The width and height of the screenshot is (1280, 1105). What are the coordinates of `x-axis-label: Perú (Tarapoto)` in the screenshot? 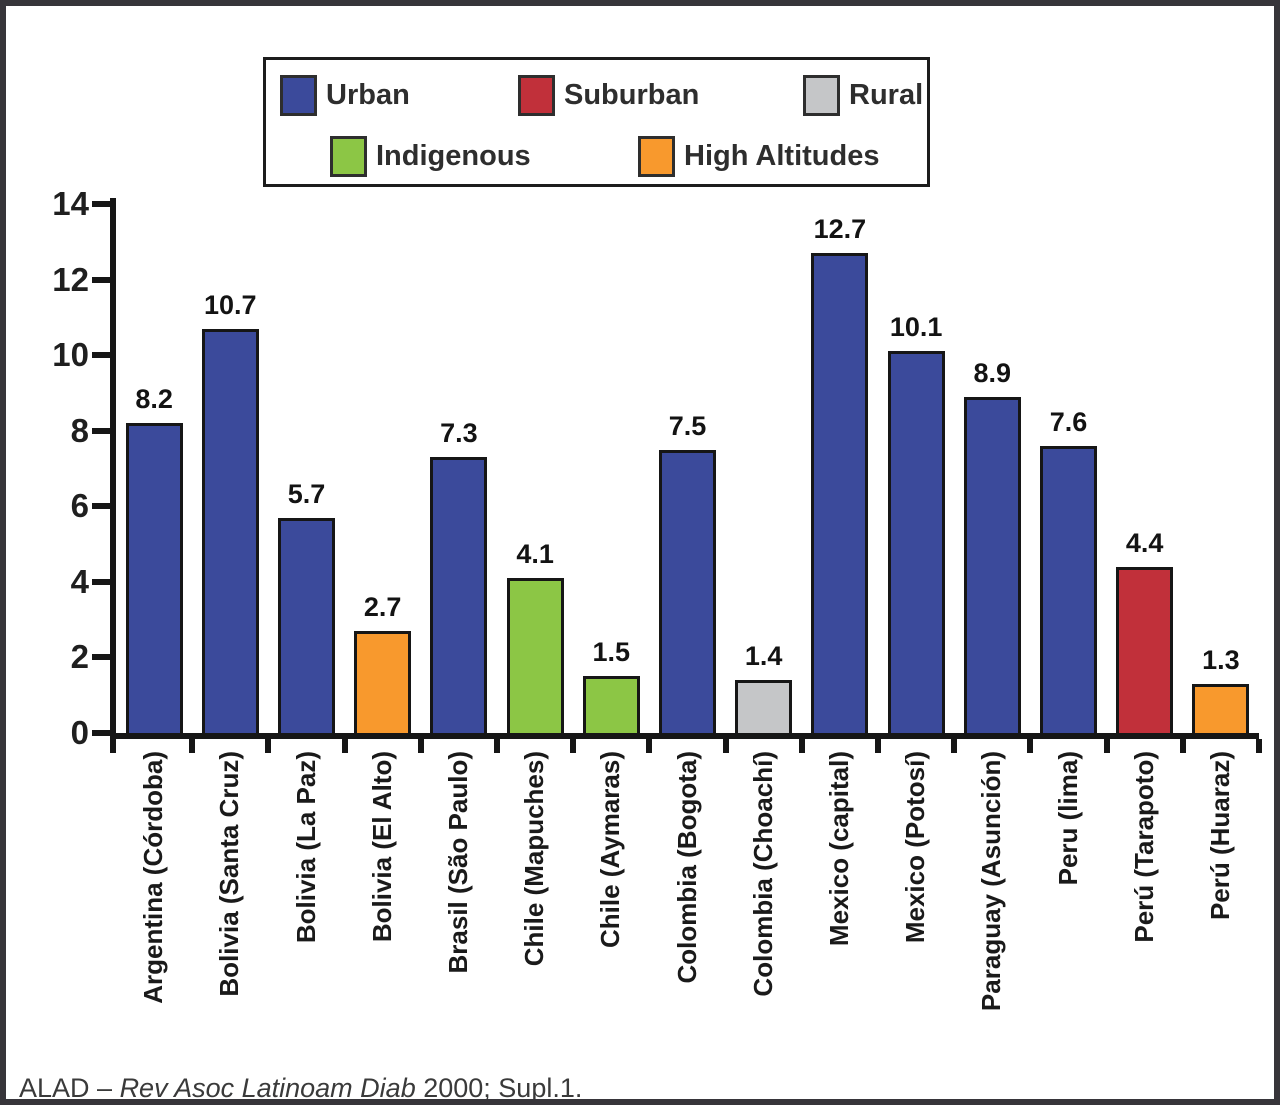 It's located at (1143, 847).